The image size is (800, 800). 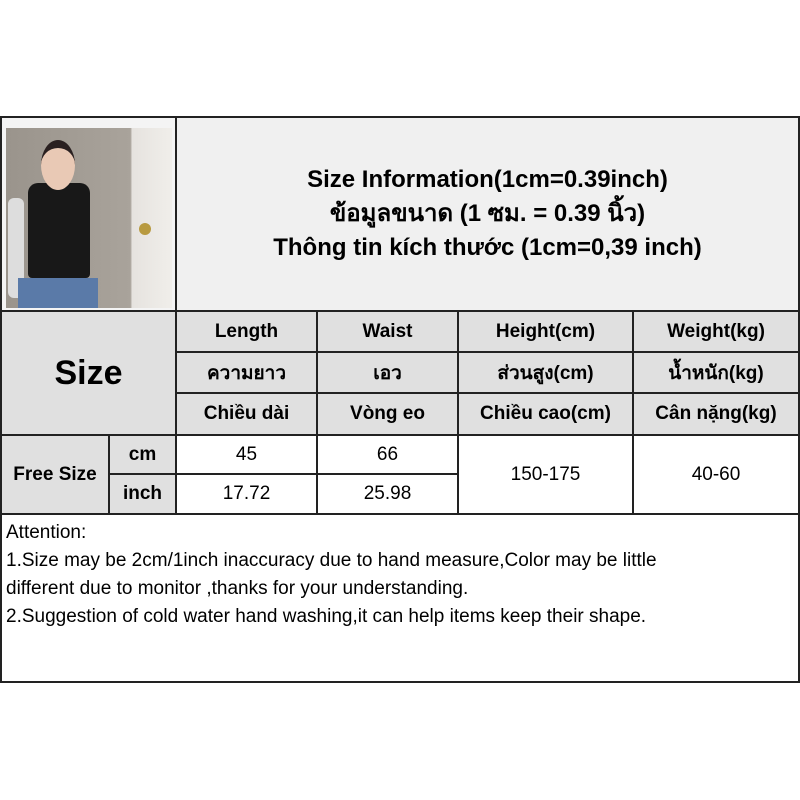 I want to click on col-weight-en: Weight(kg), so click(x=716, y=331).